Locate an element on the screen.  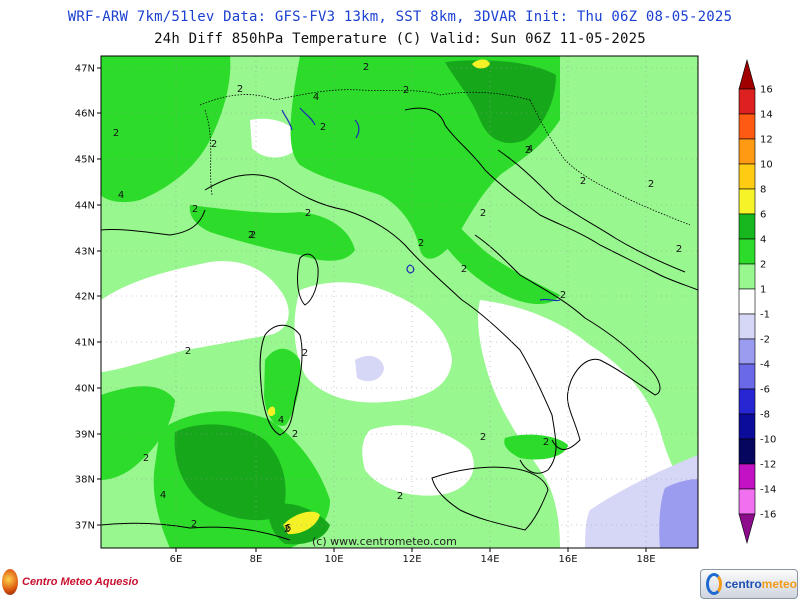
longitude-axis: 6E 8E 10E 12E 14E 16E 18E is located at coordinates (413, 556).